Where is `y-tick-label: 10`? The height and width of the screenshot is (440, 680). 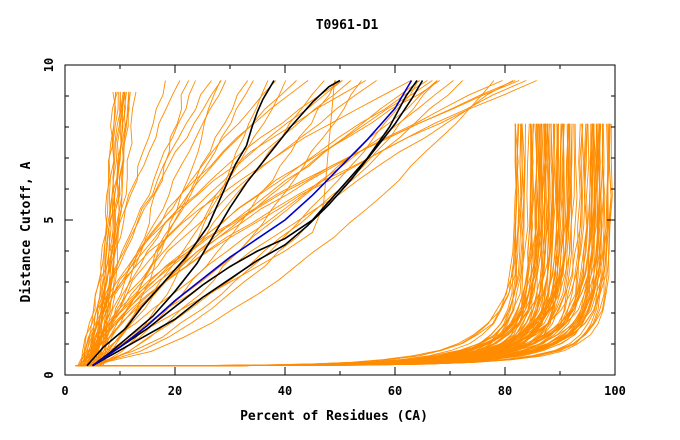
y-tick-label: 10 is located at coordinates (49, 65).